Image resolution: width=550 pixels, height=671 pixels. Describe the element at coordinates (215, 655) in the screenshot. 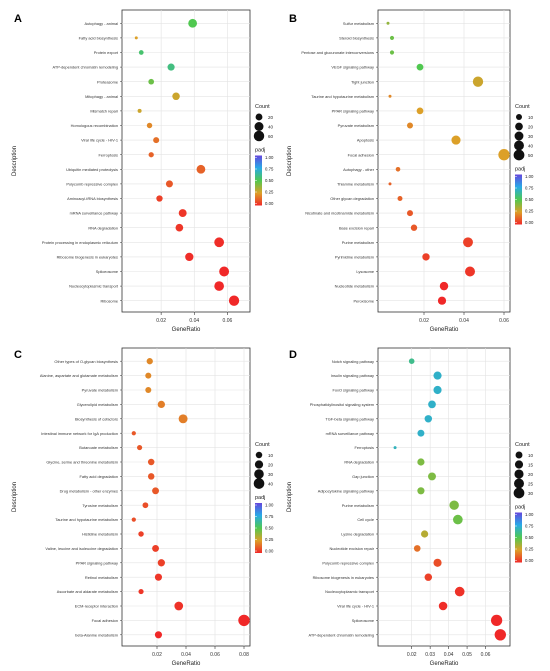

I see `x-tick-label: 0.06` at that location.